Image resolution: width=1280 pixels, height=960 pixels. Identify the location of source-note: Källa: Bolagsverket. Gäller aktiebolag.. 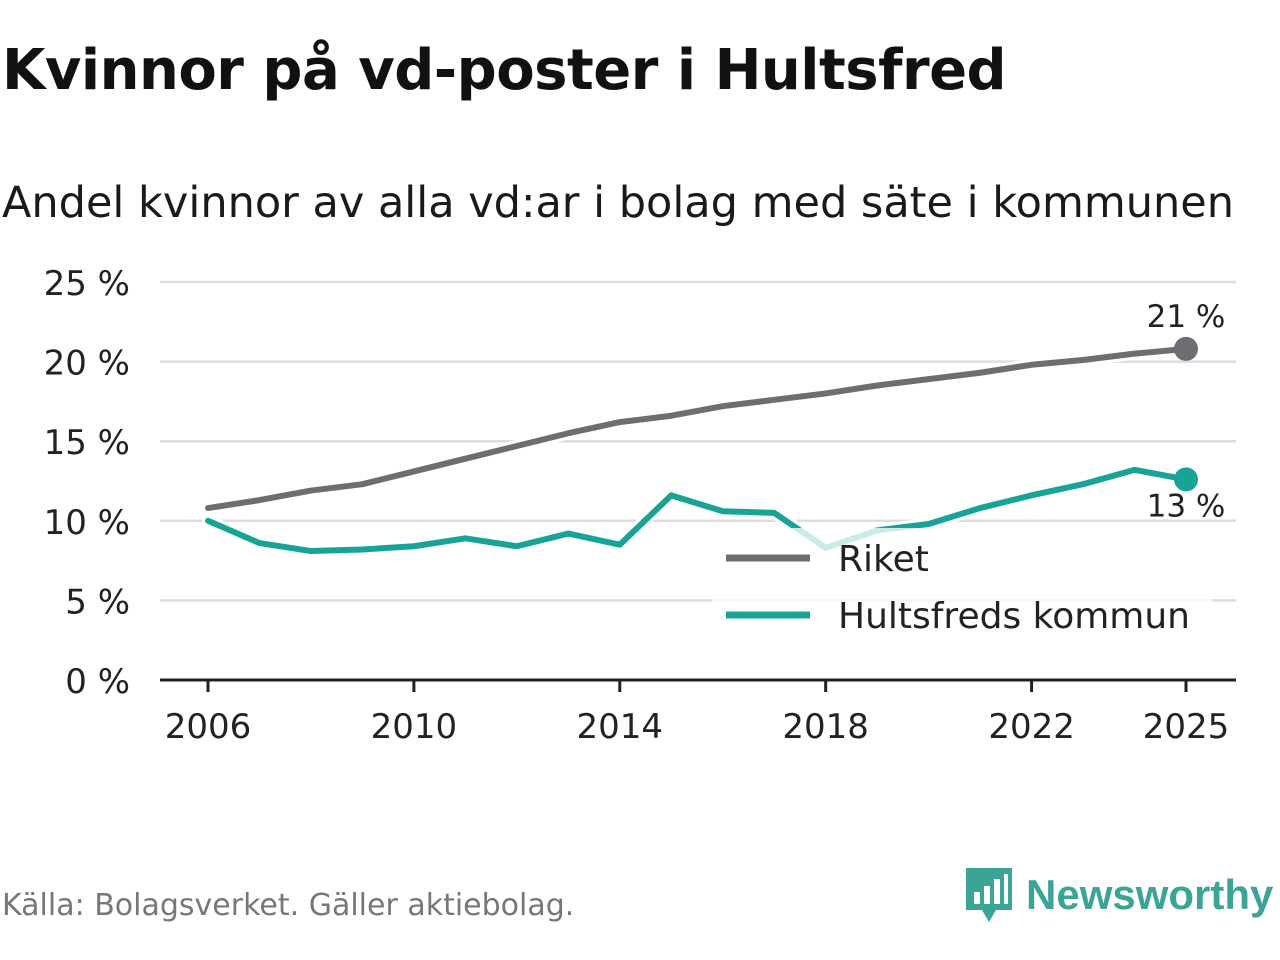
(288, 905).